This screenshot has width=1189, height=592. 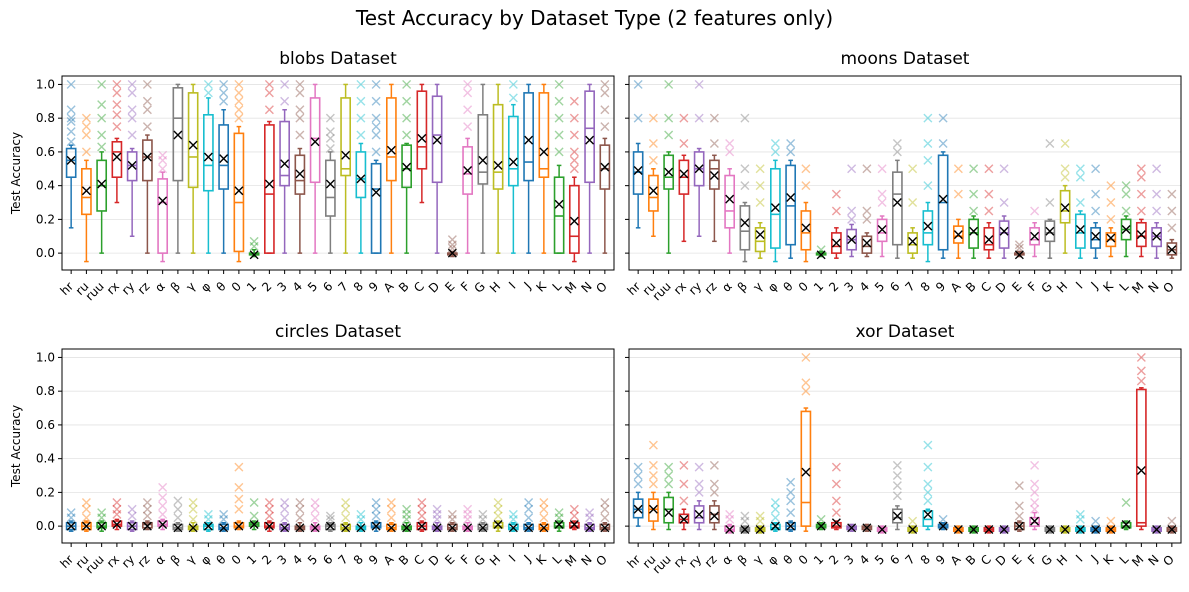 I want to click on box-c945, so click(x=730, y=196).